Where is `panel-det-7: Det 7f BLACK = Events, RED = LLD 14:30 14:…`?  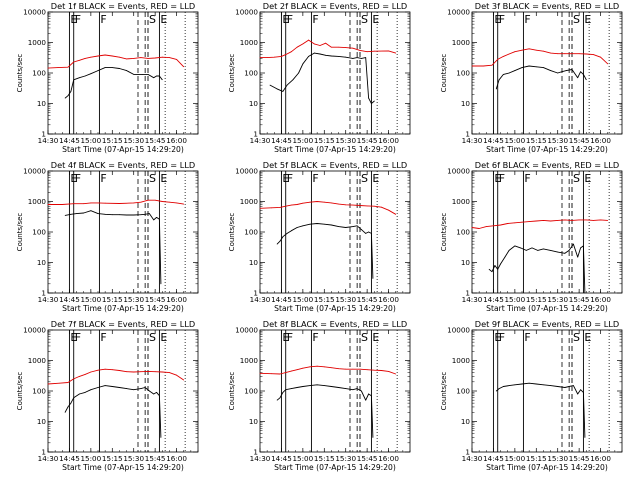 panel-det-7: Det 7f BLACK = Events, RED = LLD 14:30 14:… is located at coordinates (107, 395).